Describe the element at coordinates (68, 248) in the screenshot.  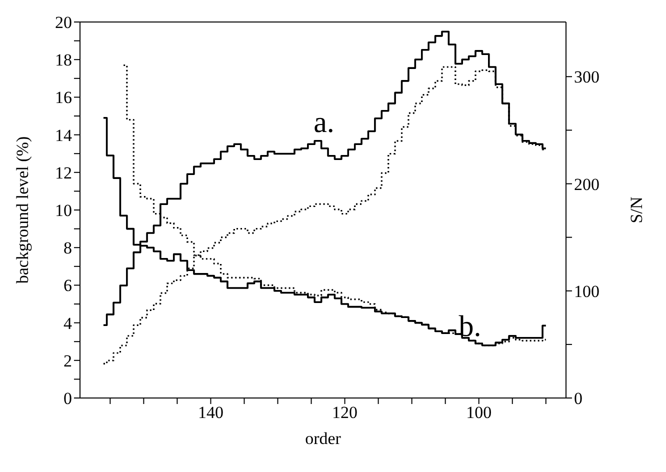
I see `y-tick-label: 8` at that location.